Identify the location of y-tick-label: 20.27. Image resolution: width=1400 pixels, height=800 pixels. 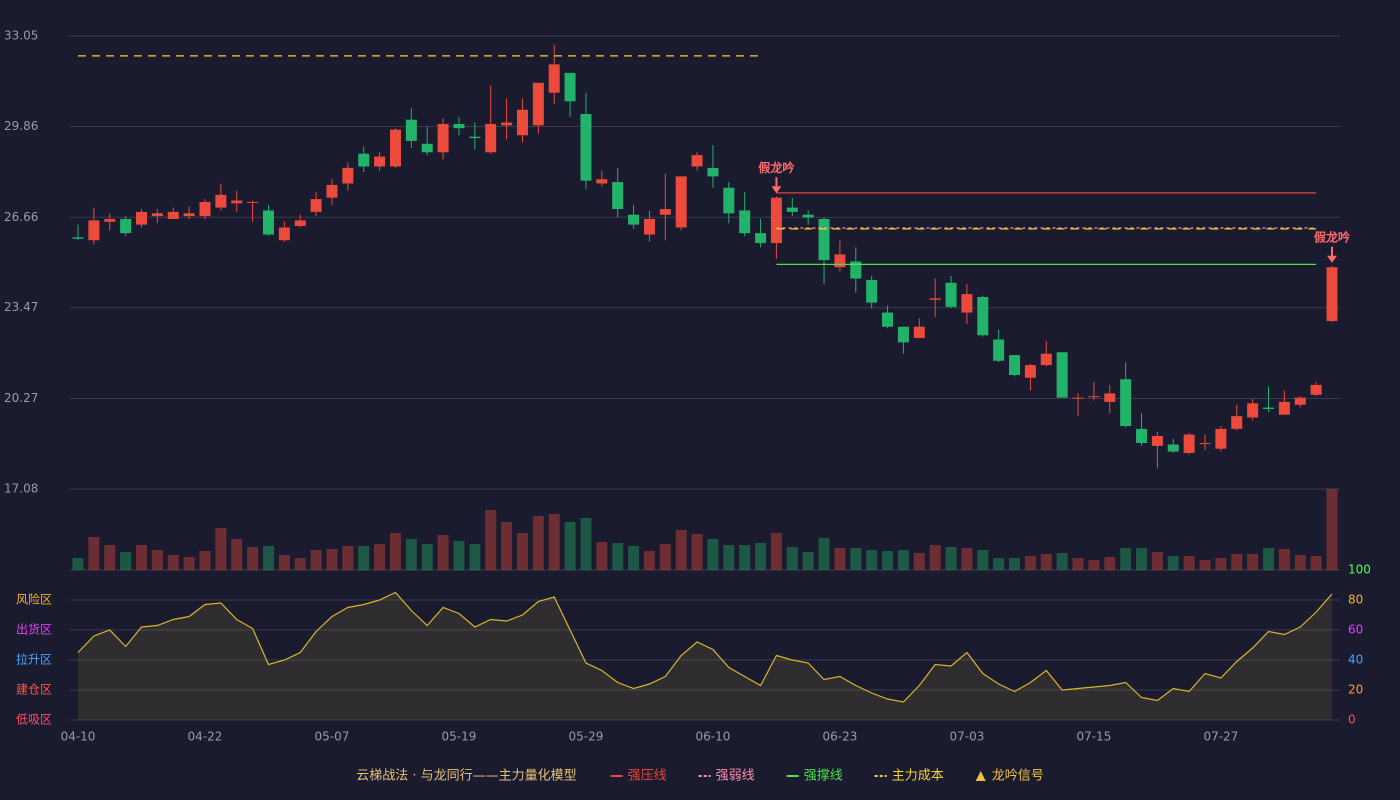
(21, 398).